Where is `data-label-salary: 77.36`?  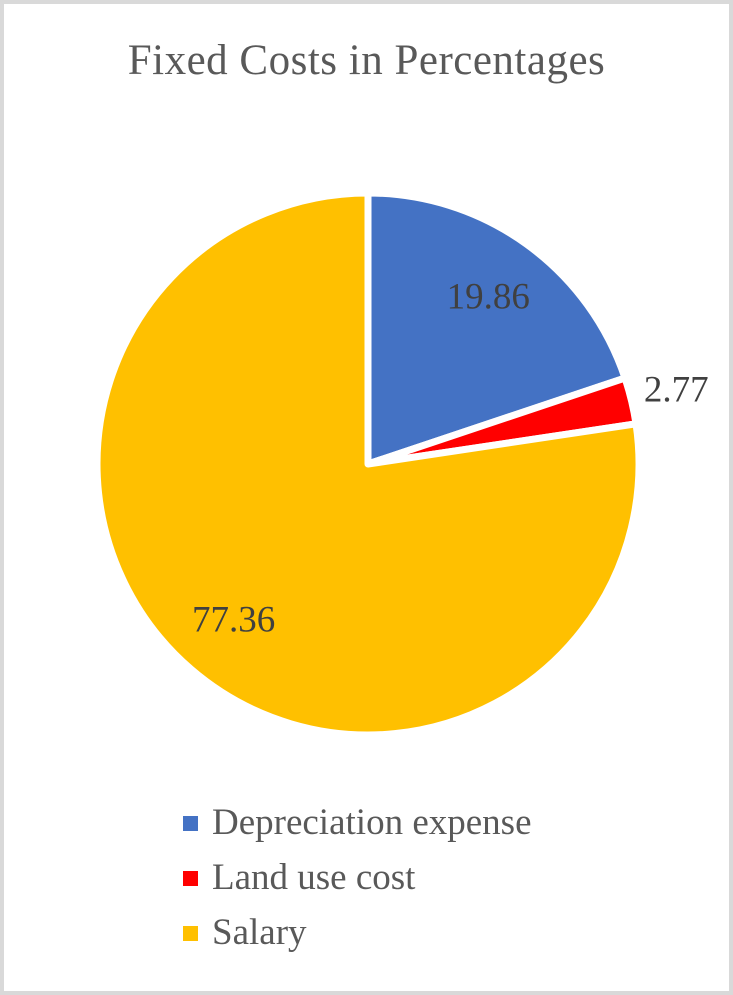
data-label-salary: 77.36 is located at coordinates (233, 620).